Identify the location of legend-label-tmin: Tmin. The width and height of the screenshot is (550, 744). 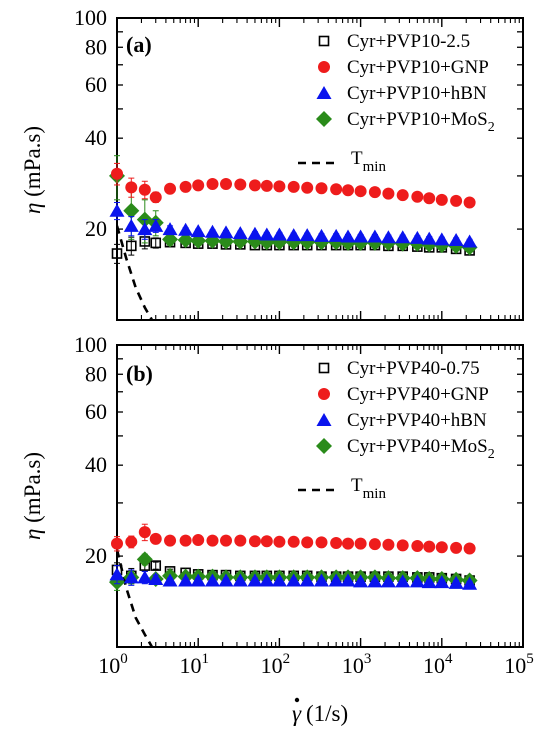
(368, 161).